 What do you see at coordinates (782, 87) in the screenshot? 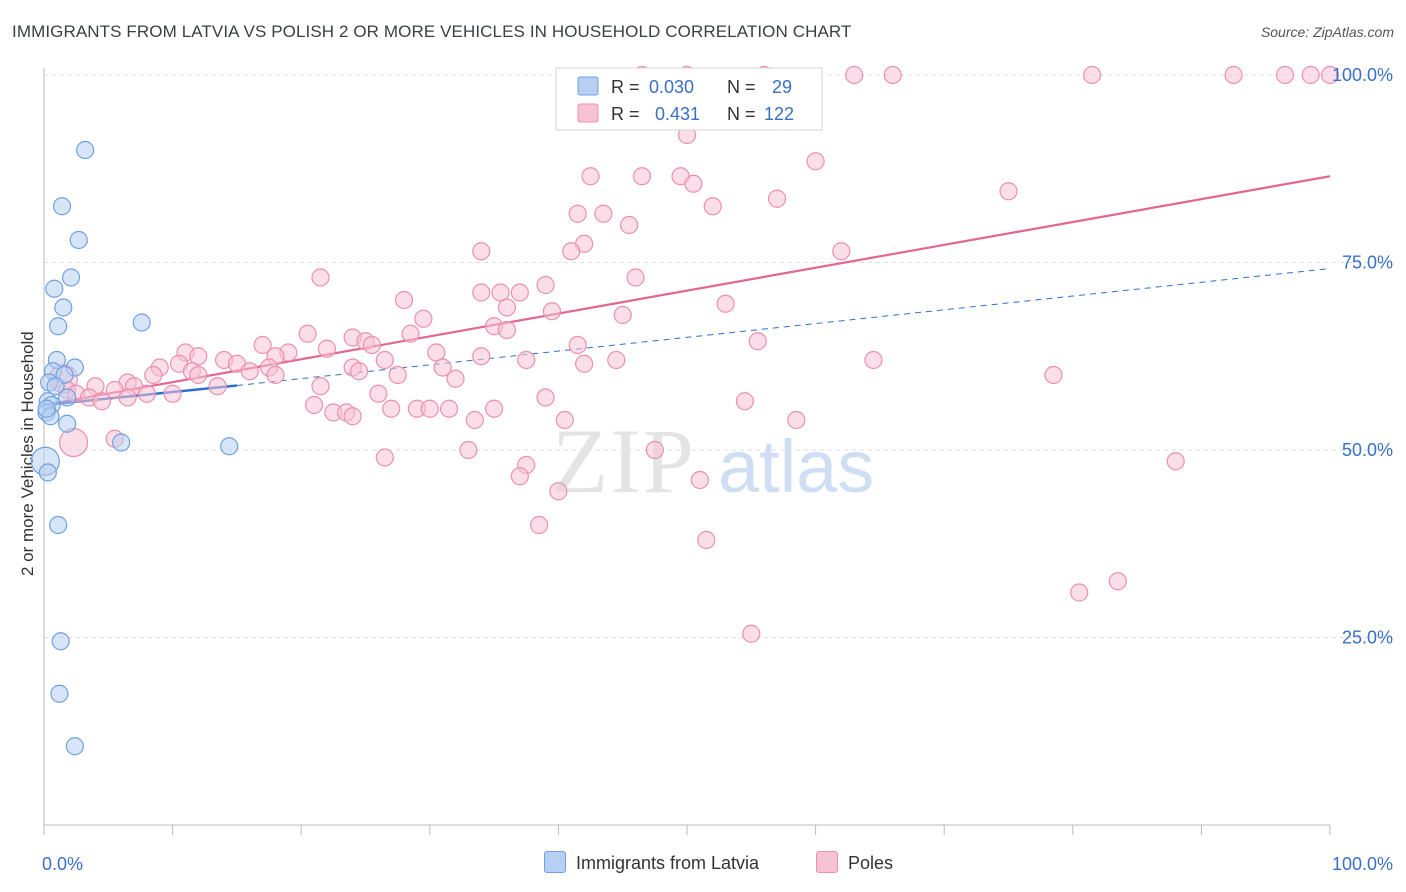
I see `legend-n-value-latvia: 29` at bounding box center [782, 87].